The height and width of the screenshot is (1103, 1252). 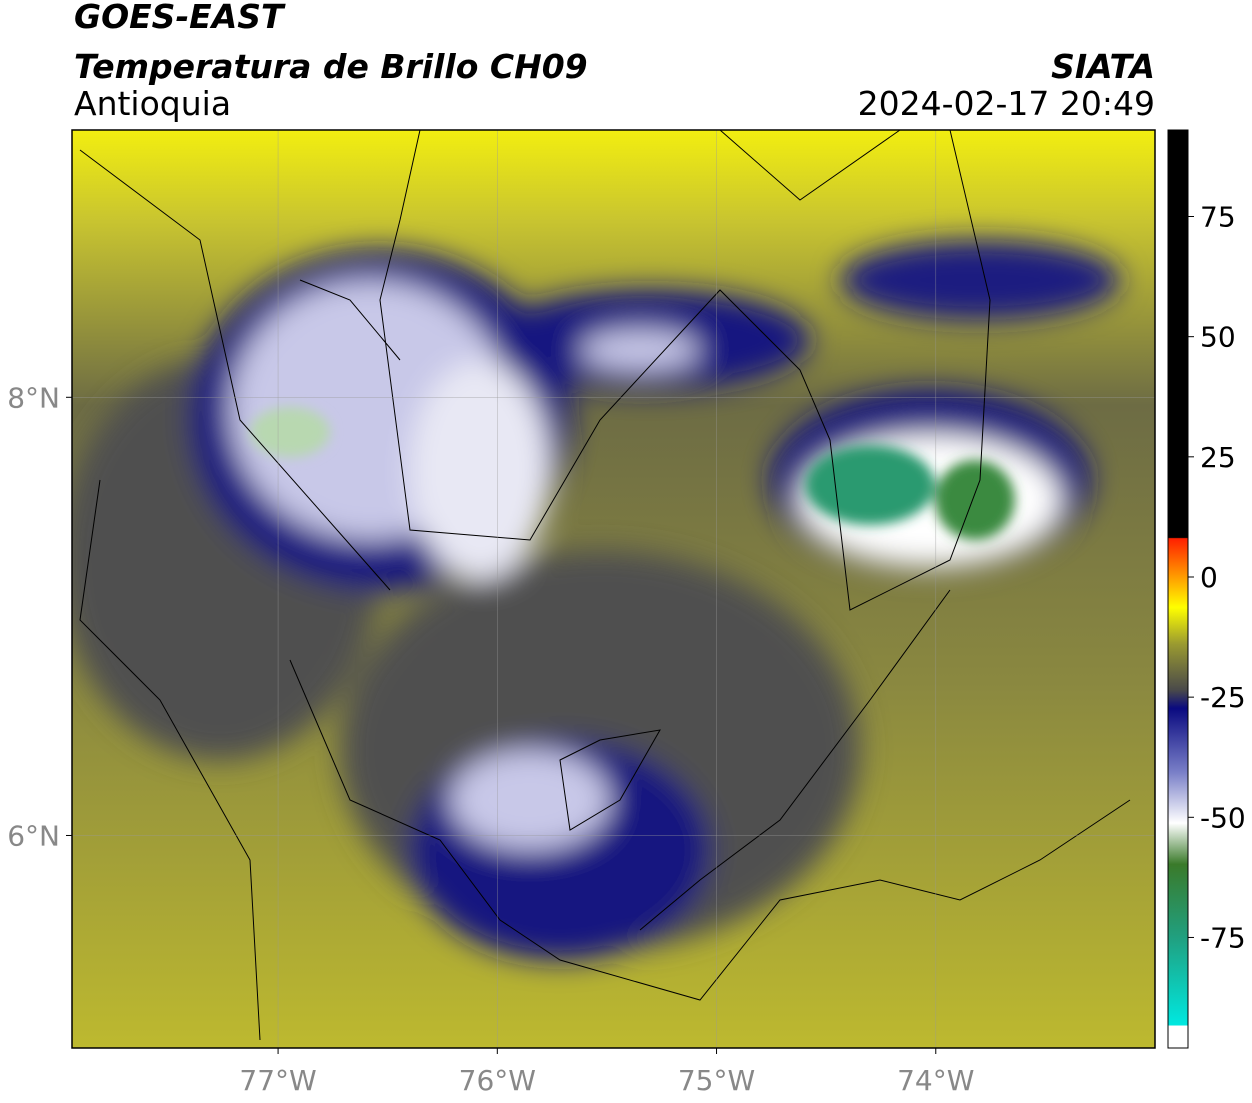 What do you see at coordinates (1178, 589) in the screenshot?
I see `colorbar` at bounding box center [1178, 589].